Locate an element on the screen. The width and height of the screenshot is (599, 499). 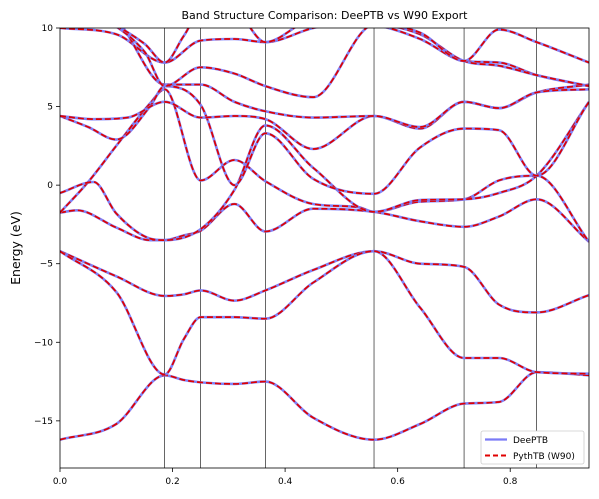
y-tick-label: 5 is located at coordinates (50, 108).